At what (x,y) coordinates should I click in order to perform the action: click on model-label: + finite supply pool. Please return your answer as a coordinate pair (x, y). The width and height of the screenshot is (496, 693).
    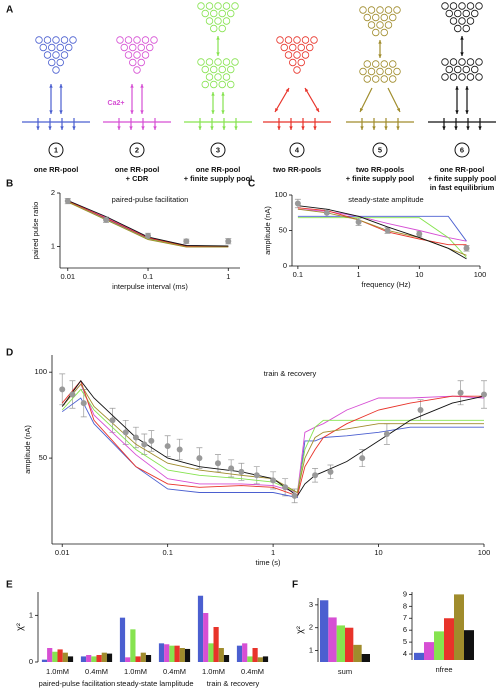
    Looking at the image, I should click on (380, 178).